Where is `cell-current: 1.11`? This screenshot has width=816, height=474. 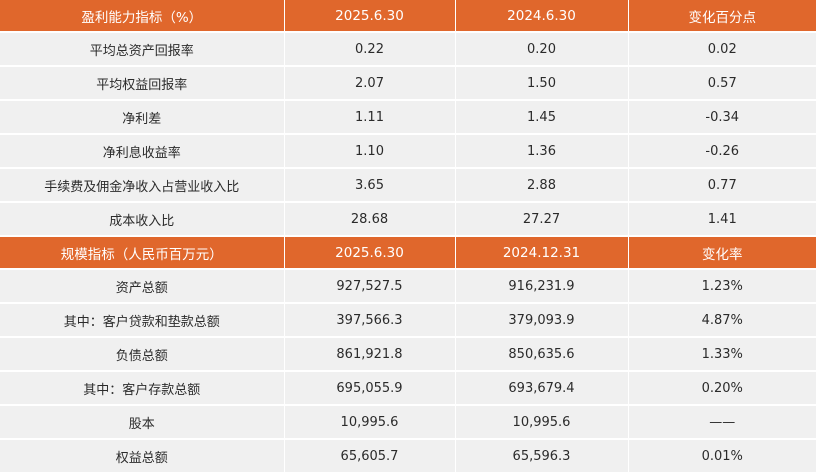
cell-current: 1.11 is located at coordinates (370, 117).